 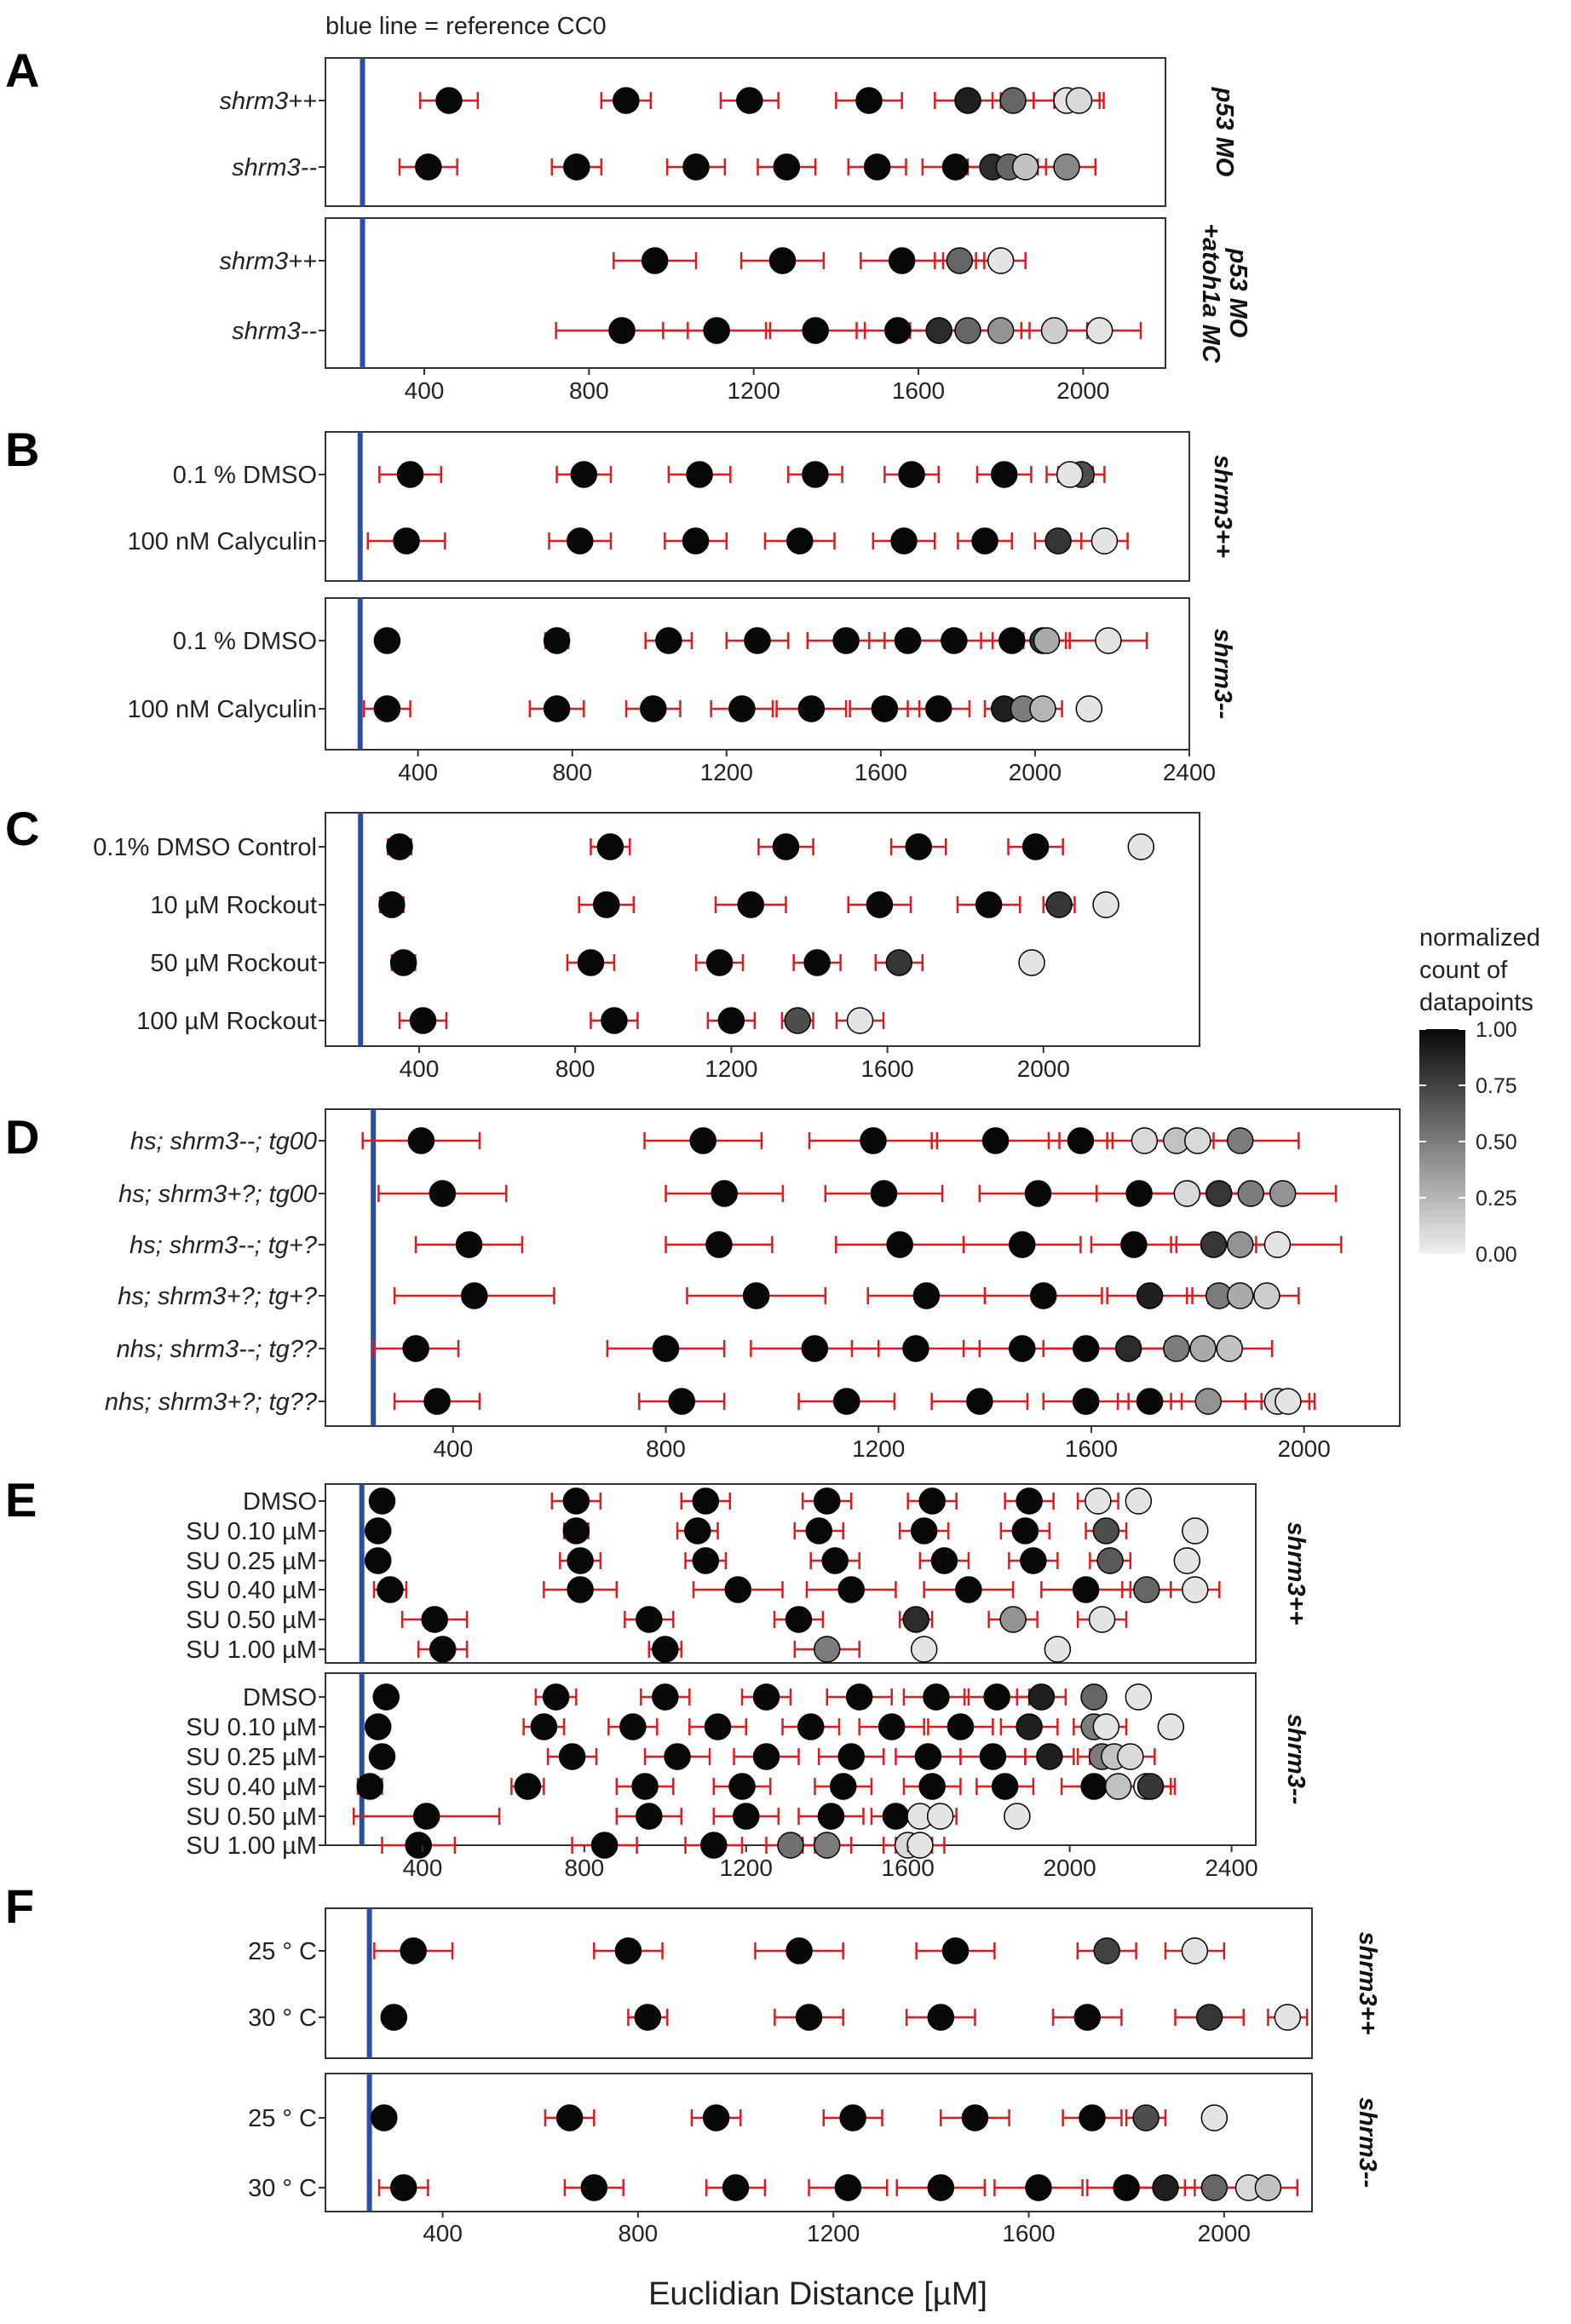 What do you see at coordinates (1189, 772) in the screenshot?
I see `x-tick-label: 2400` at bounding box center [1189, 772].